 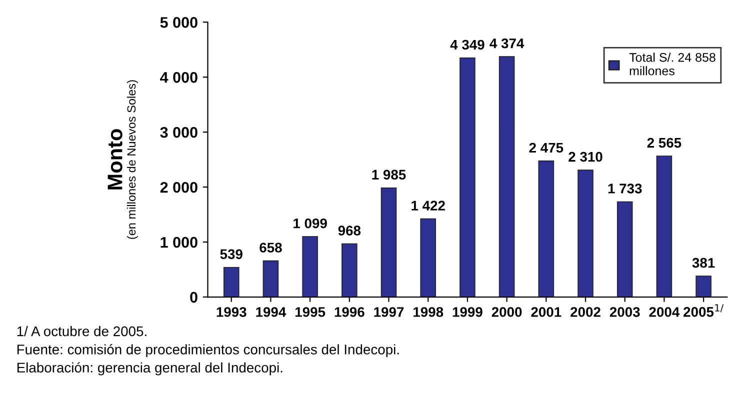 I want to click on x-tick-label: 1996, so click(x=349, y=312).